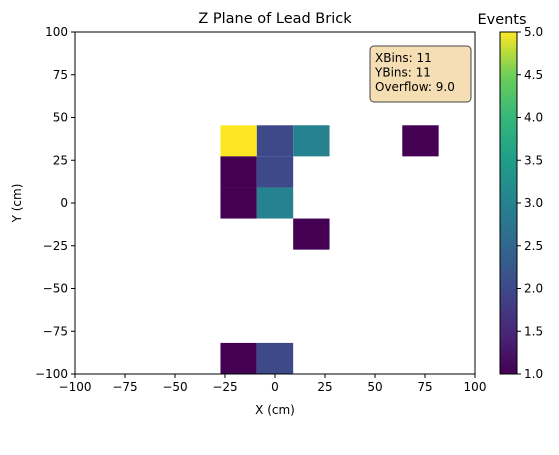 The width and height of the screenshot is (559, 455). Describe the element at coordinates (55, 289) in the screenshot. I see `y-tick-label: −50` at that location.